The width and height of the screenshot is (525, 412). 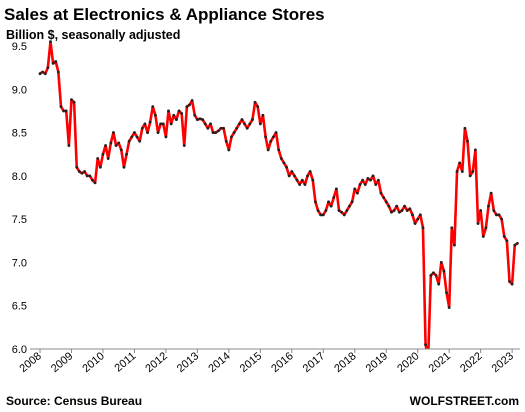 What do you see at coordinates (19, 134) in the screenshot?
I see `y-tick-label: 8.5` at bounding box center [19, 134].